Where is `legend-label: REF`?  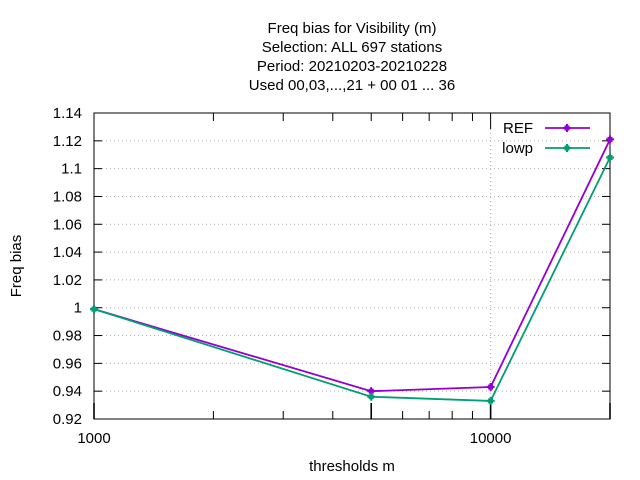 legend-label: REF is located at coordinates (518, 128).